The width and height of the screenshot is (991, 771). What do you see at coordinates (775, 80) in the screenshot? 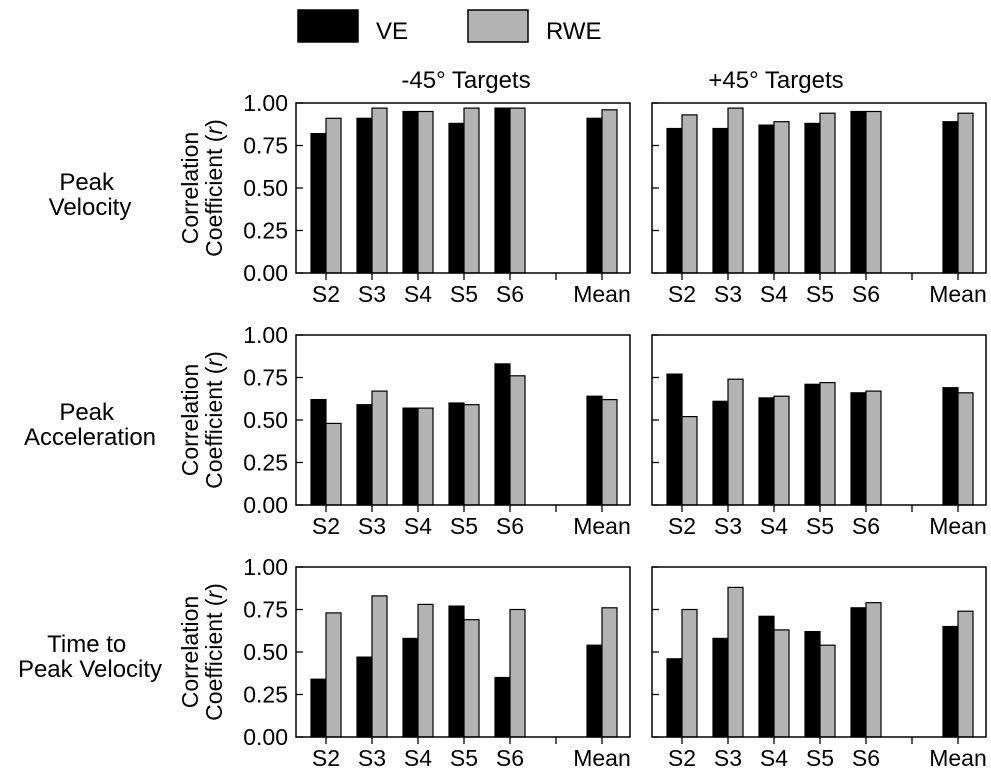
I see `column-header-pos45: +45° Targets` at bounding box center [775, 80].